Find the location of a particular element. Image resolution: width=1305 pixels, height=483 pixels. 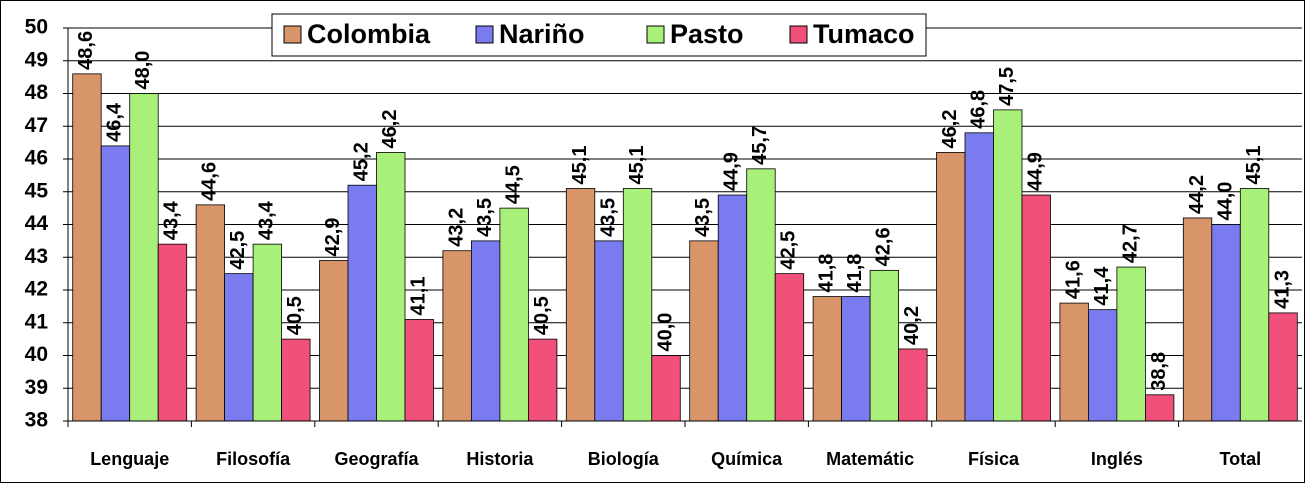

x-tick-label: Física is located at coordinates (994, 459).